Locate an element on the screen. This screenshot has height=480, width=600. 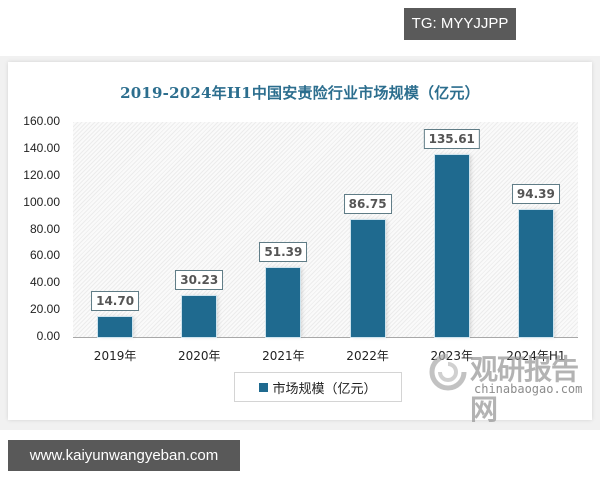
y-tick-label: 60.00 is located at coordinates (44, 255).